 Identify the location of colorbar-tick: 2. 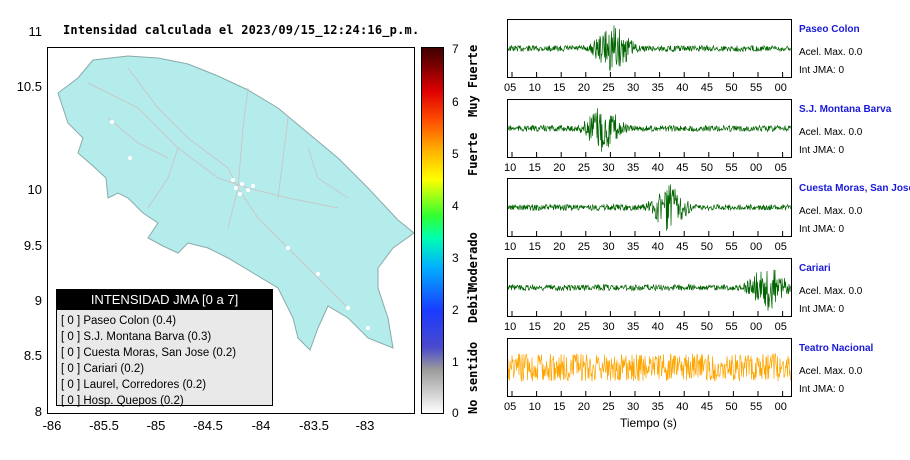
(455, 310).